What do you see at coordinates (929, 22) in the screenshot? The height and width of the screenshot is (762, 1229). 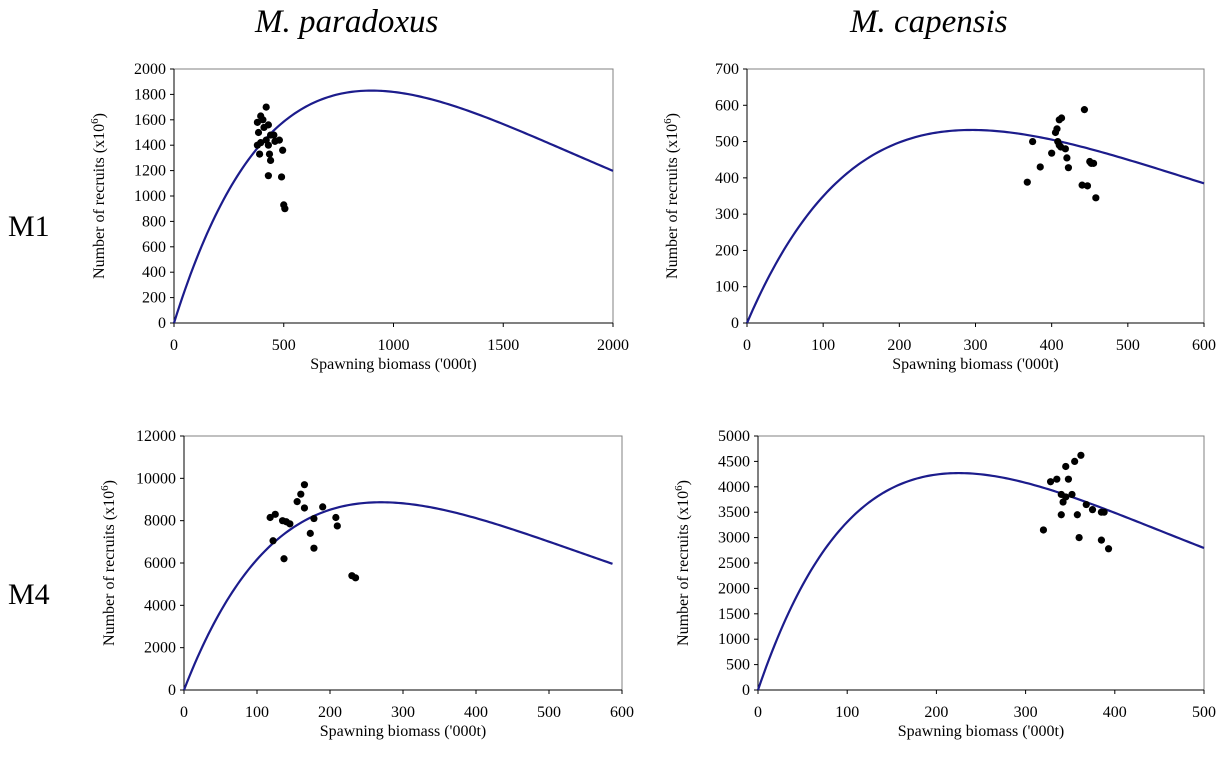 I see `column-title-capensis: M. capensis` at bounding box center [929, 22].